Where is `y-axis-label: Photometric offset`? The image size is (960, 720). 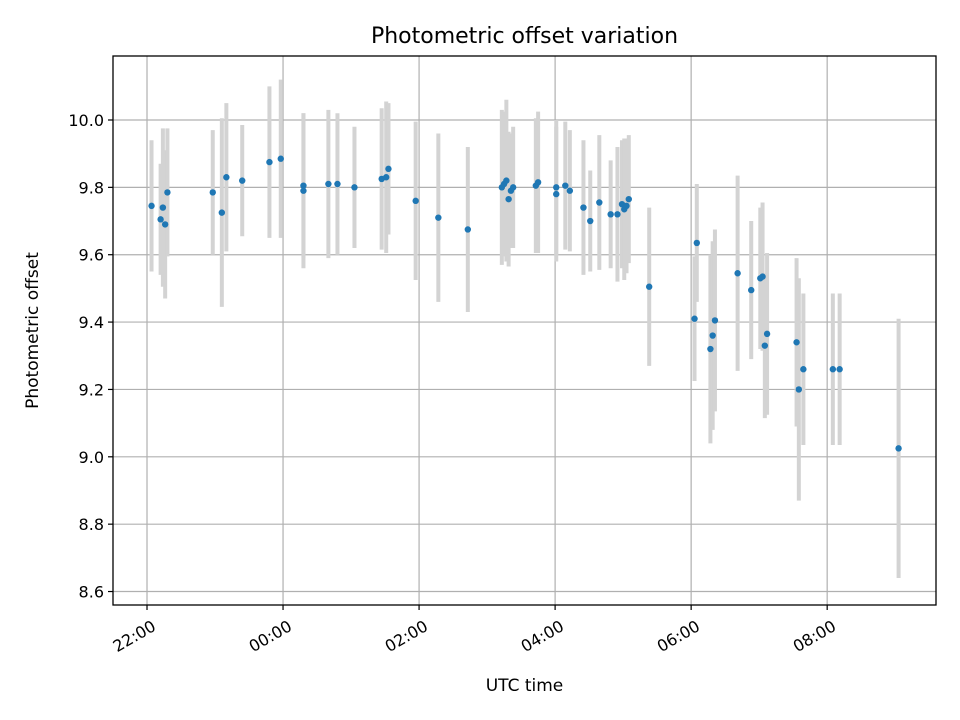
y-axis-label: Photometric offset is located at coordinates (33, 330).